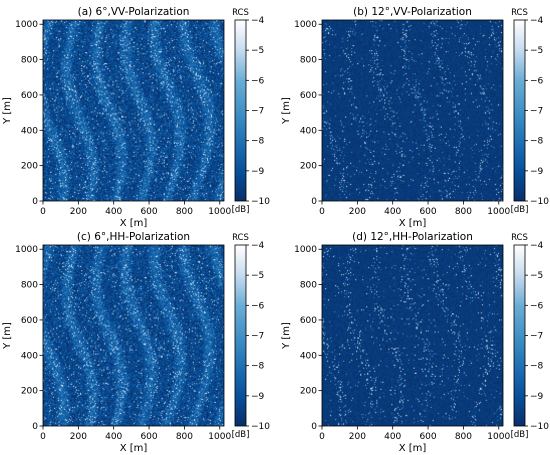  What do you see at coordinates (412, 12) in the screenshot?
I see `chart-title: (b) 12°,VV-Polarization` at bounding box center [412, 12].